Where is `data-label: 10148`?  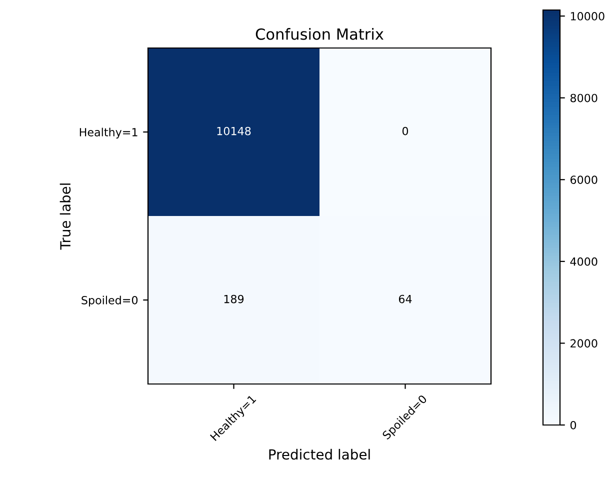 data-label: 10148 is located at coordinates (234, 131).